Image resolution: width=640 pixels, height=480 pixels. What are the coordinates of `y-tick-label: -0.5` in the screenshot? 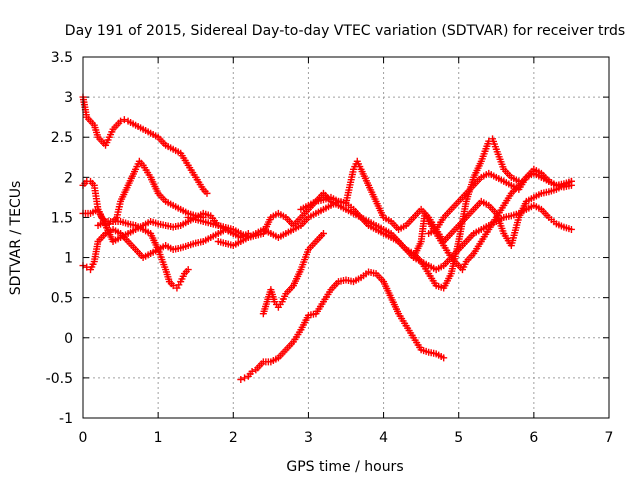 It's located at (59, 379).